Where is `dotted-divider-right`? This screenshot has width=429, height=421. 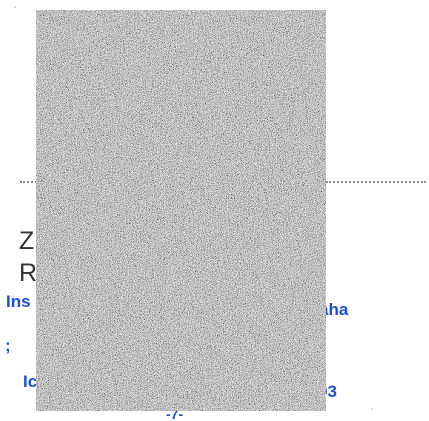
dotted-divider-right is located at coordinates (376, 182).